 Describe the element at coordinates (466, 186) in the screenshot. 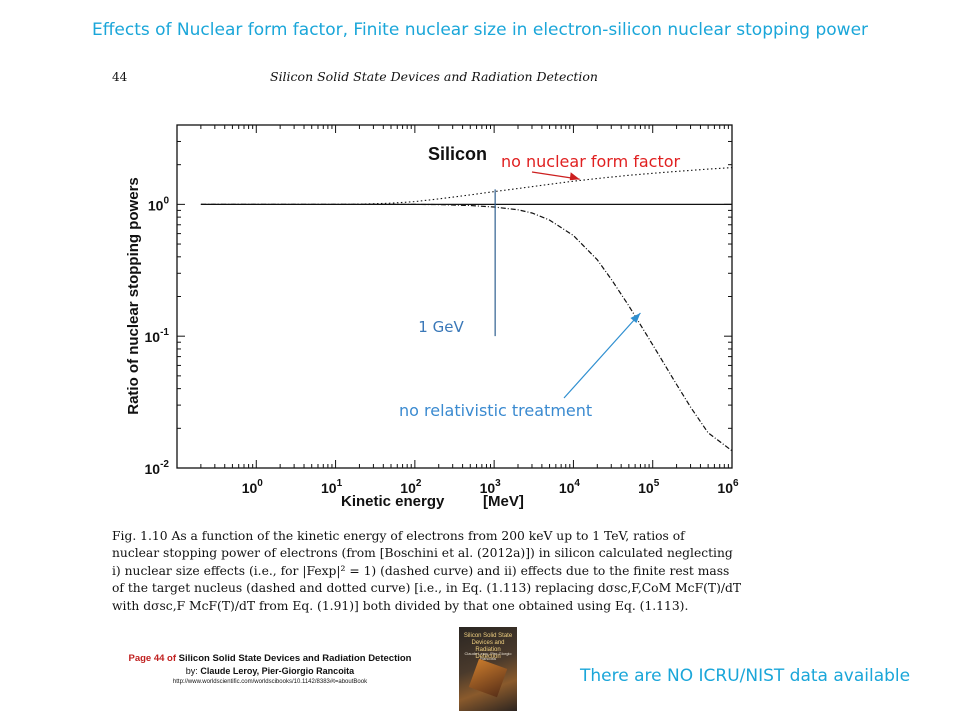

I see `series-line-dotted` at that location.